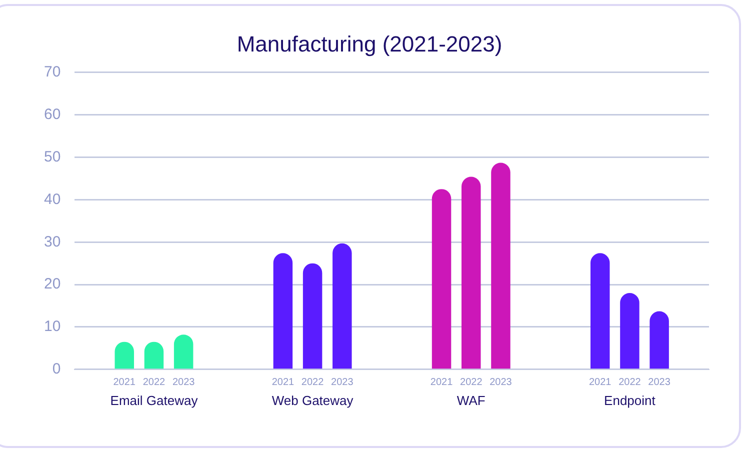 This screenshot has height=451, width=743. Describe the element at coordinates (52, 199) in the screenshot. I see `y-tick-label: 40` at that location.